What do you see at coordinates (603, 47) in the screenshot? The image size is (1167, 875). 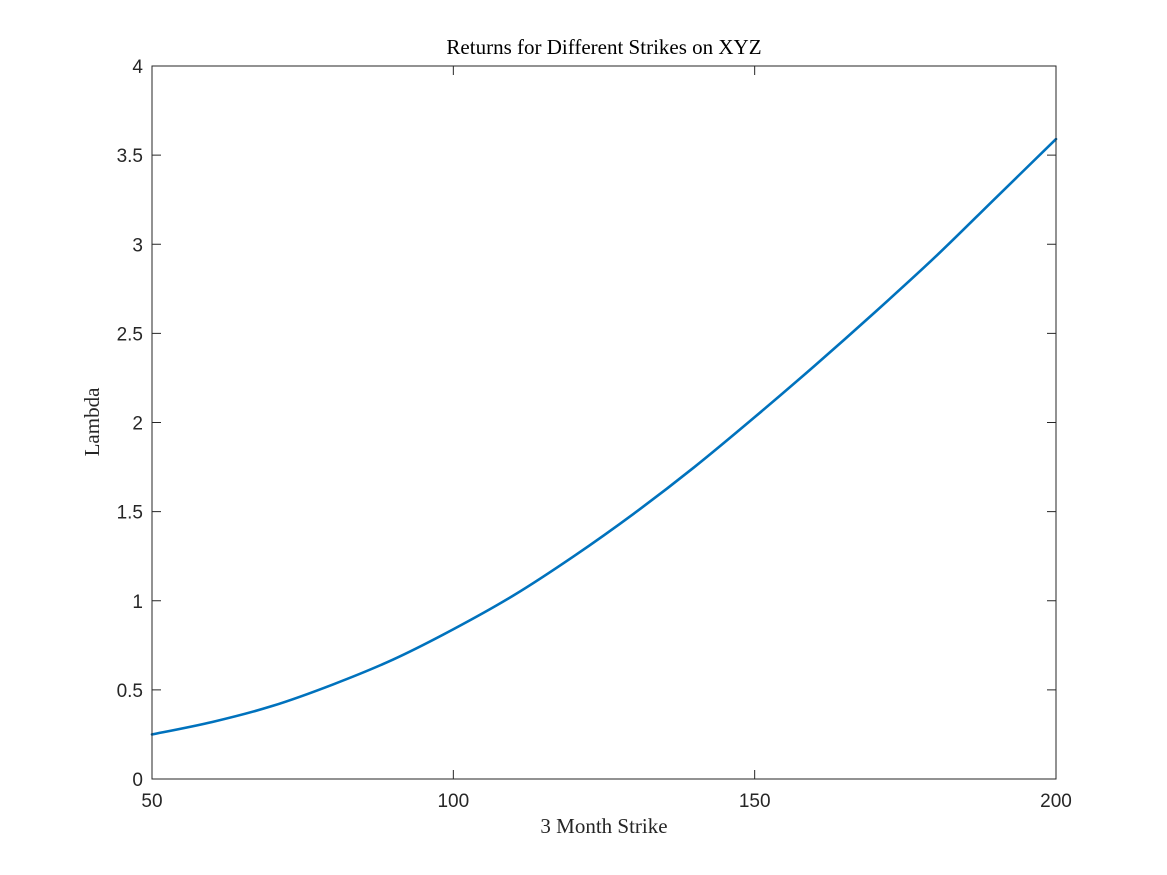 I see `chart-title: Returns for Different Strikes on XYZ` at bounding box center [603, 47].